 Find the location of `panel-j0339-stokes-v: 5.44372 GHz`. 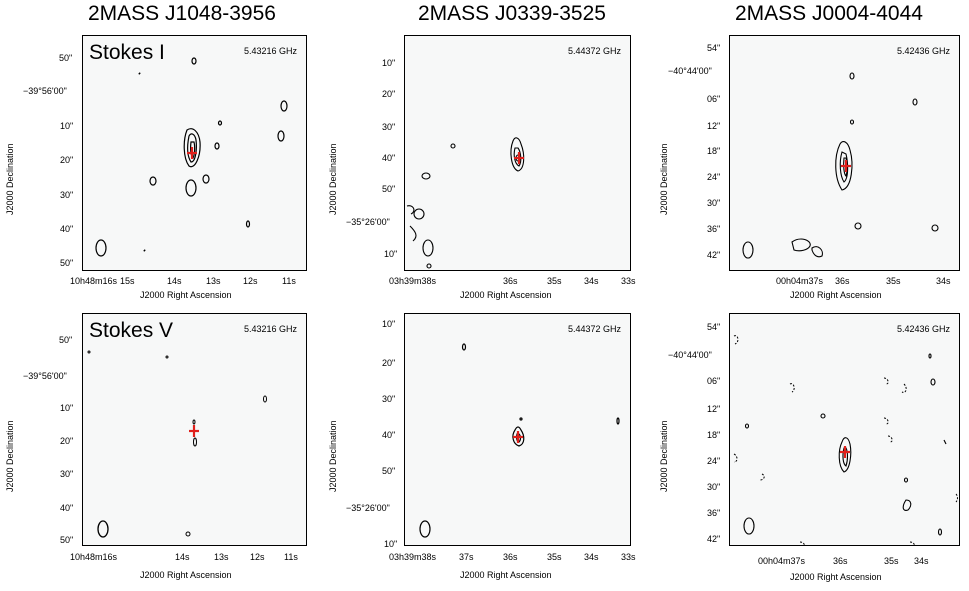

panel-j0339-stokes-v: 5.44372 GHz is located at coordinates (517, 429).